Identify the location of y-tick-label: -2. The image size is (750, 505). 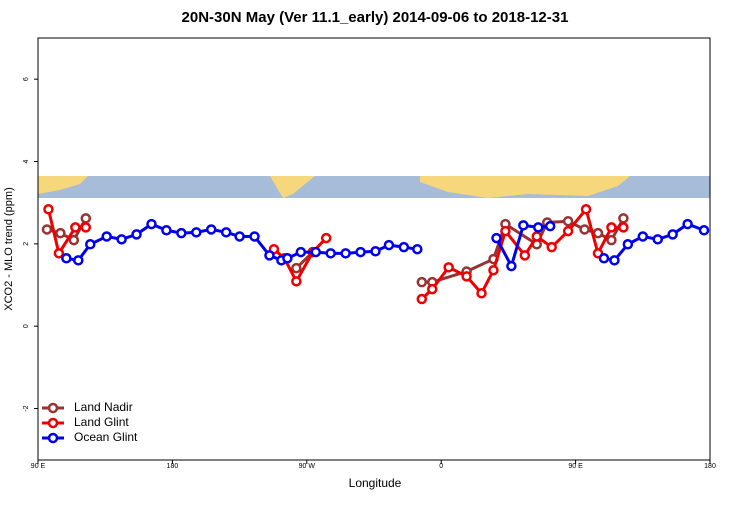
(26, 408).